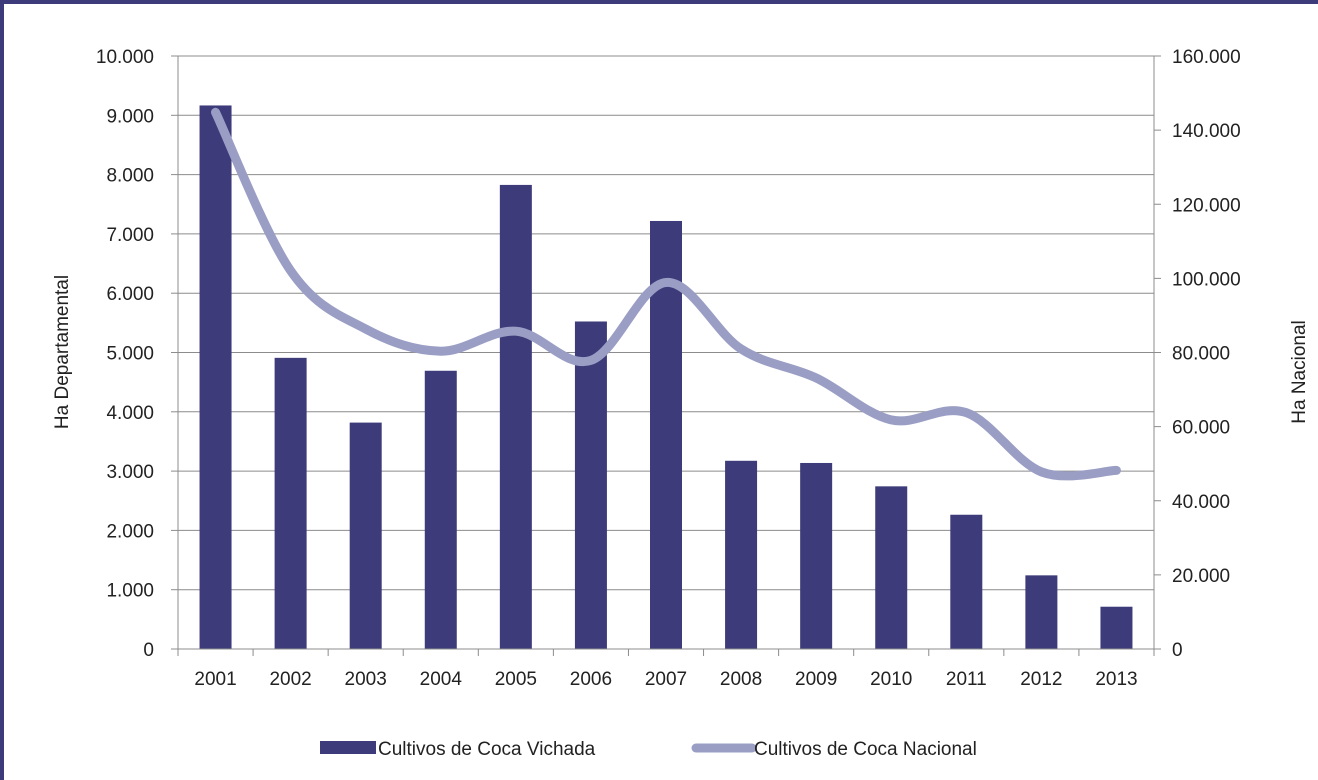  What do you see at coordinates (966, 581) in the screenshot?
I see `bar-2011` at bounding box center [966, 581].